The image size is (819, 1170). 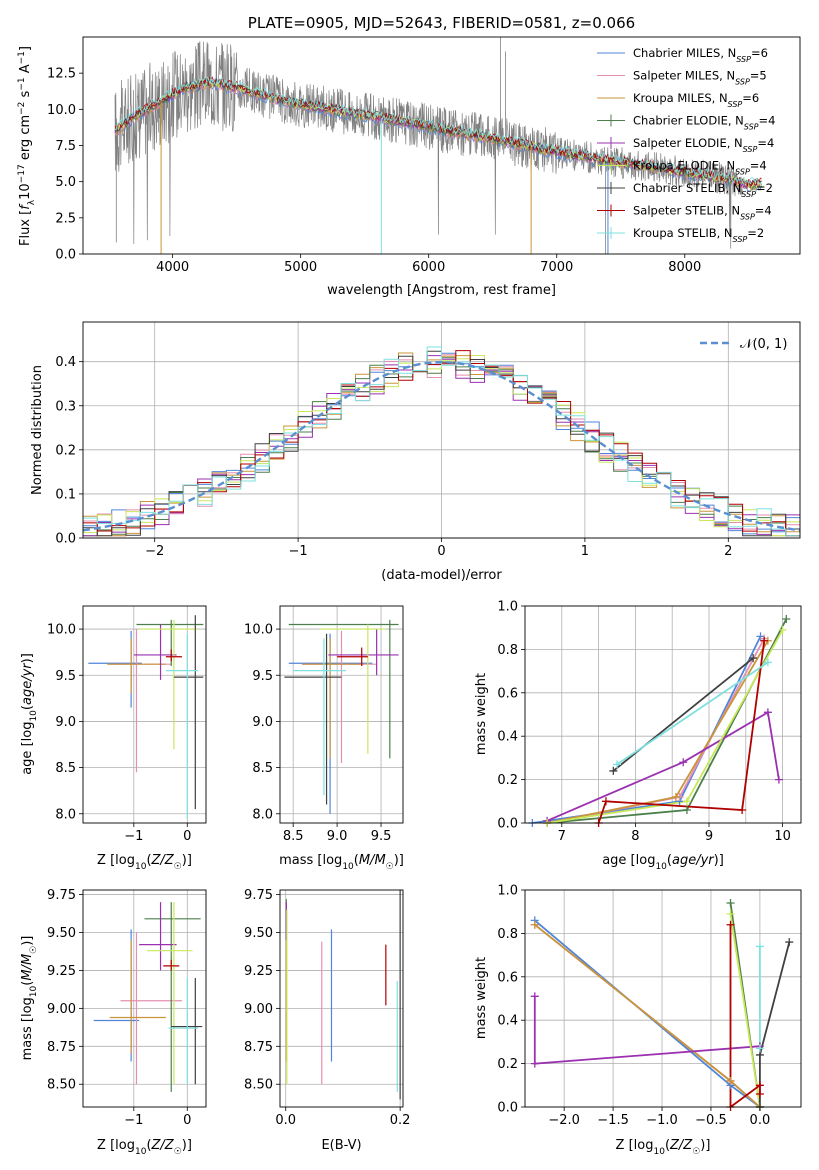 I want to click on y-tick-label: 0.3, so click(x=65, y=406).